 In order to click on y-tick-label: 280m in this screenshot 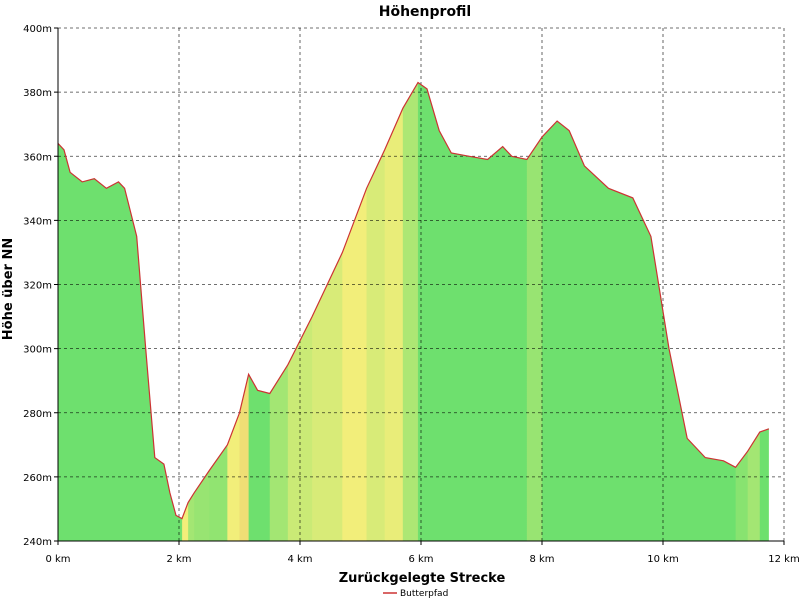, I will do `click(37, 414)`.